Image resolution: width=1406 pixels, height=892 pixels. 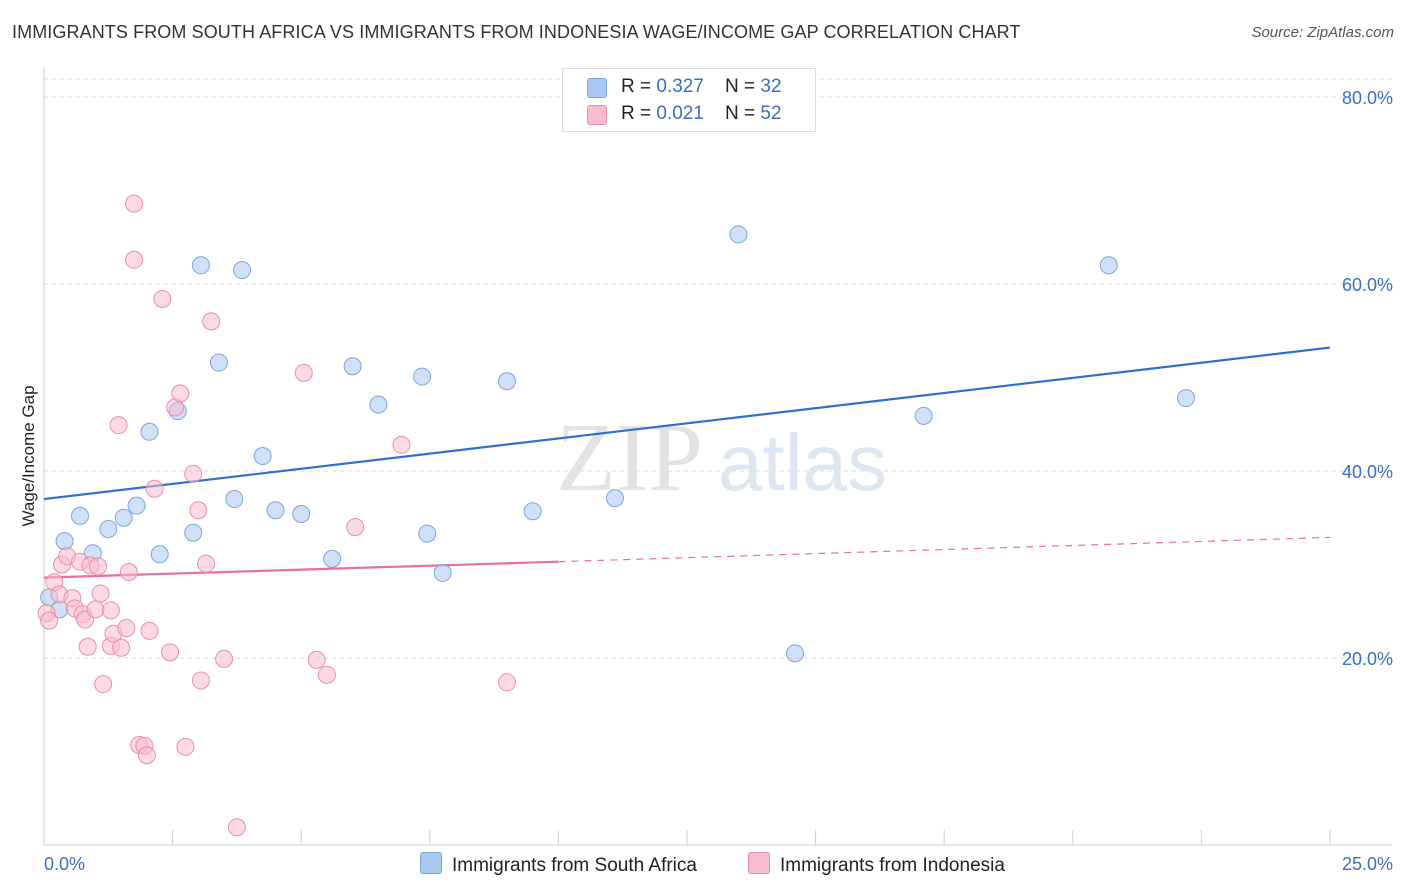 What do you see at coordinates (1367, 98) in the screenshot?
I see `y-tick-label: 80.0%` at bounding box center [1367, 98].